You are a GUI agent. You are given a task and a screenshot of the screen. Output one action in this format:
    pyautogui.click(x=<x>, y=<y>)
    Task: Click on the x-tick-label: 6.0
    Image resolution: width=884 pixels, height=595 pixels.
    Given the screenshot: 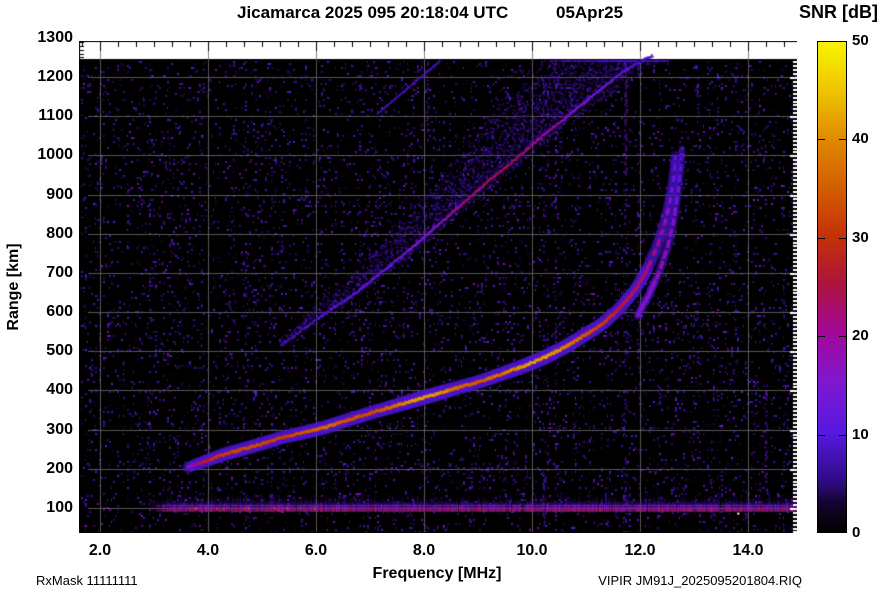 What is the action you would take?
    pyautogui.click(x=316, y=550)
    